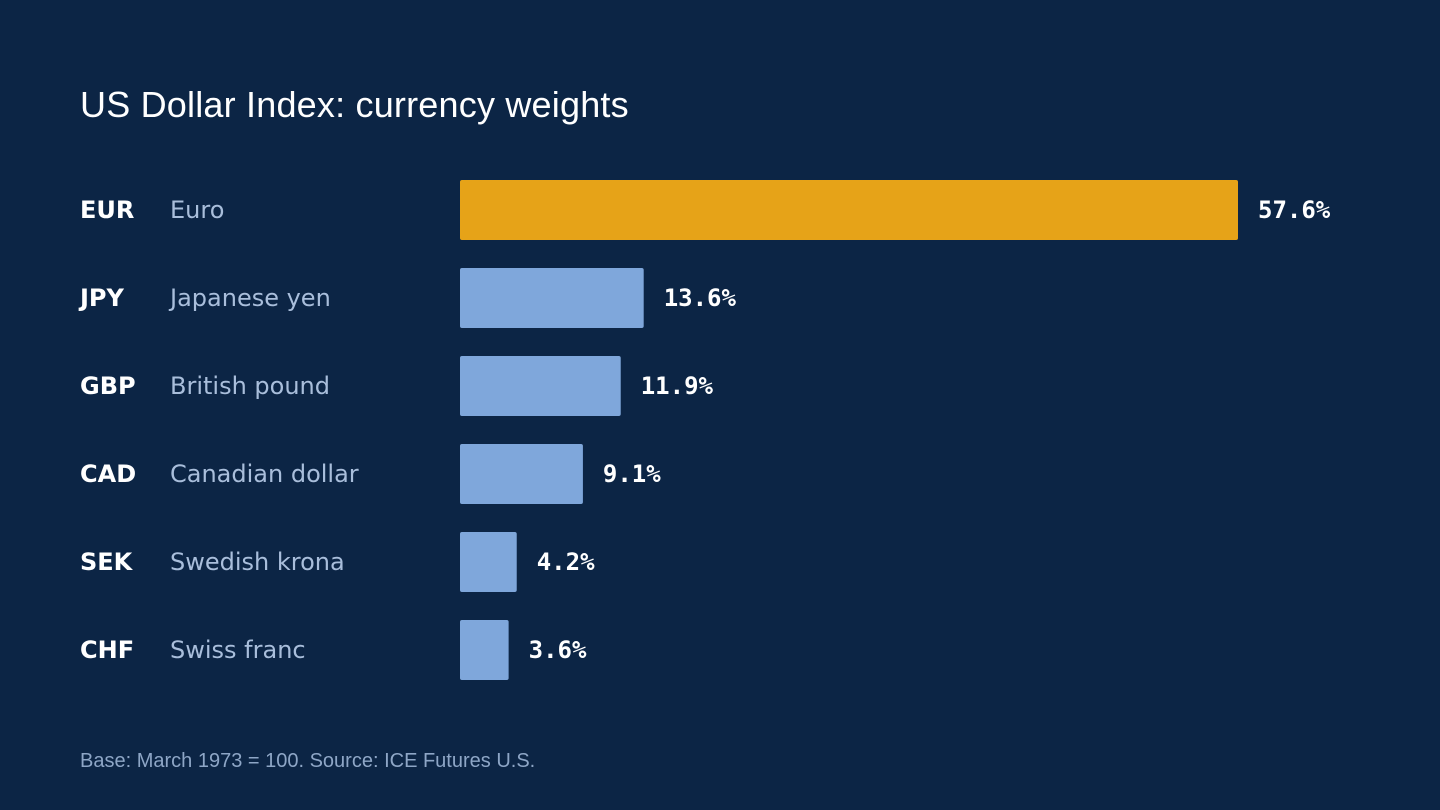  Describe the element at coordinates (552, 298) in the screenshot. I see `bar-jpy` at that location.